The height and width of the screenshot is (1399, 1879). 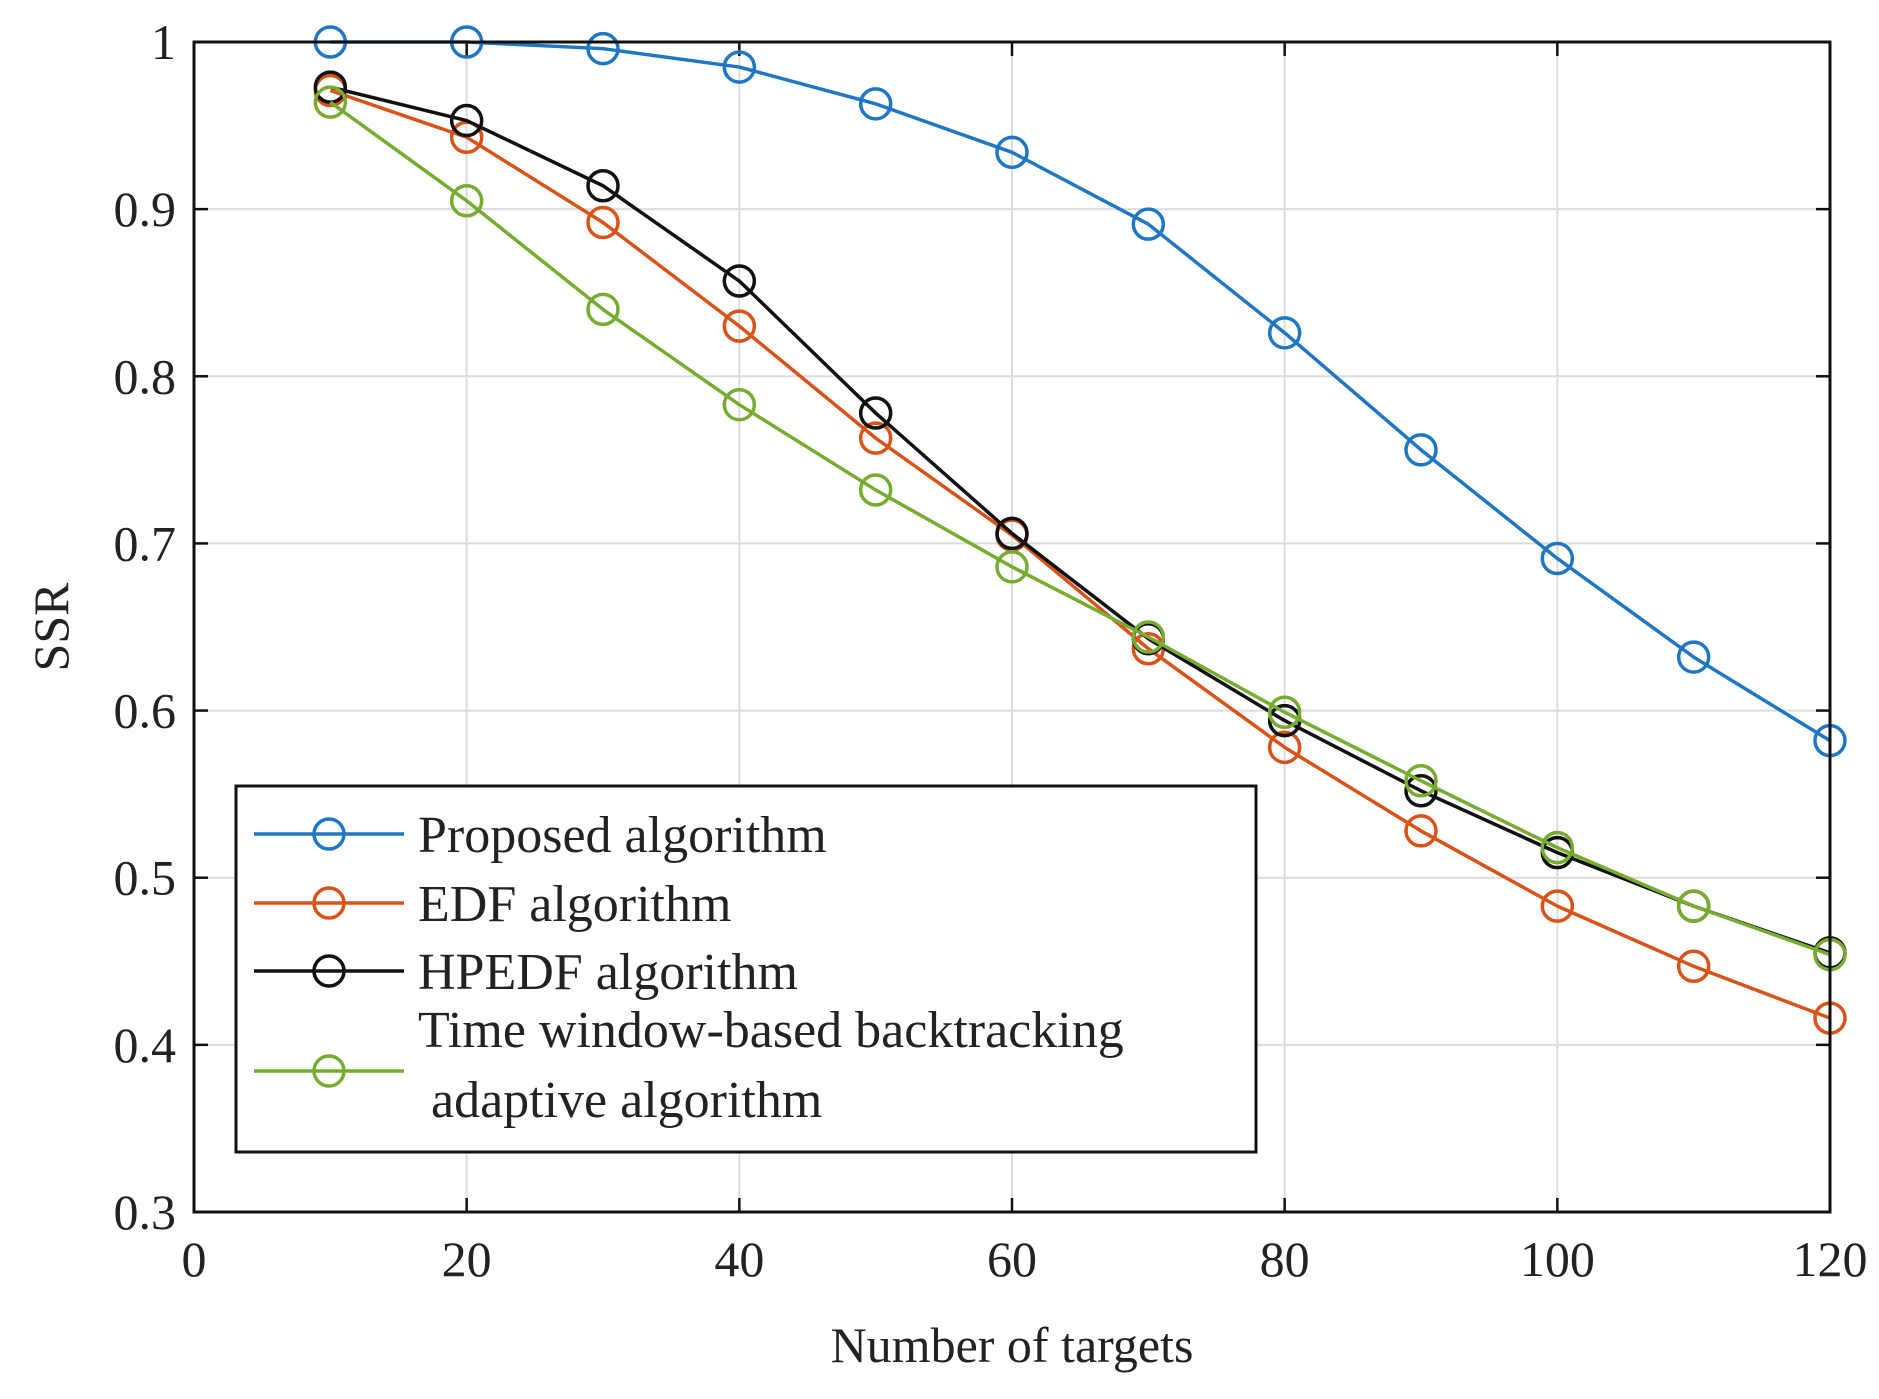 I want to click on y-tick-label: 0.6, so click(x=145, y=711).